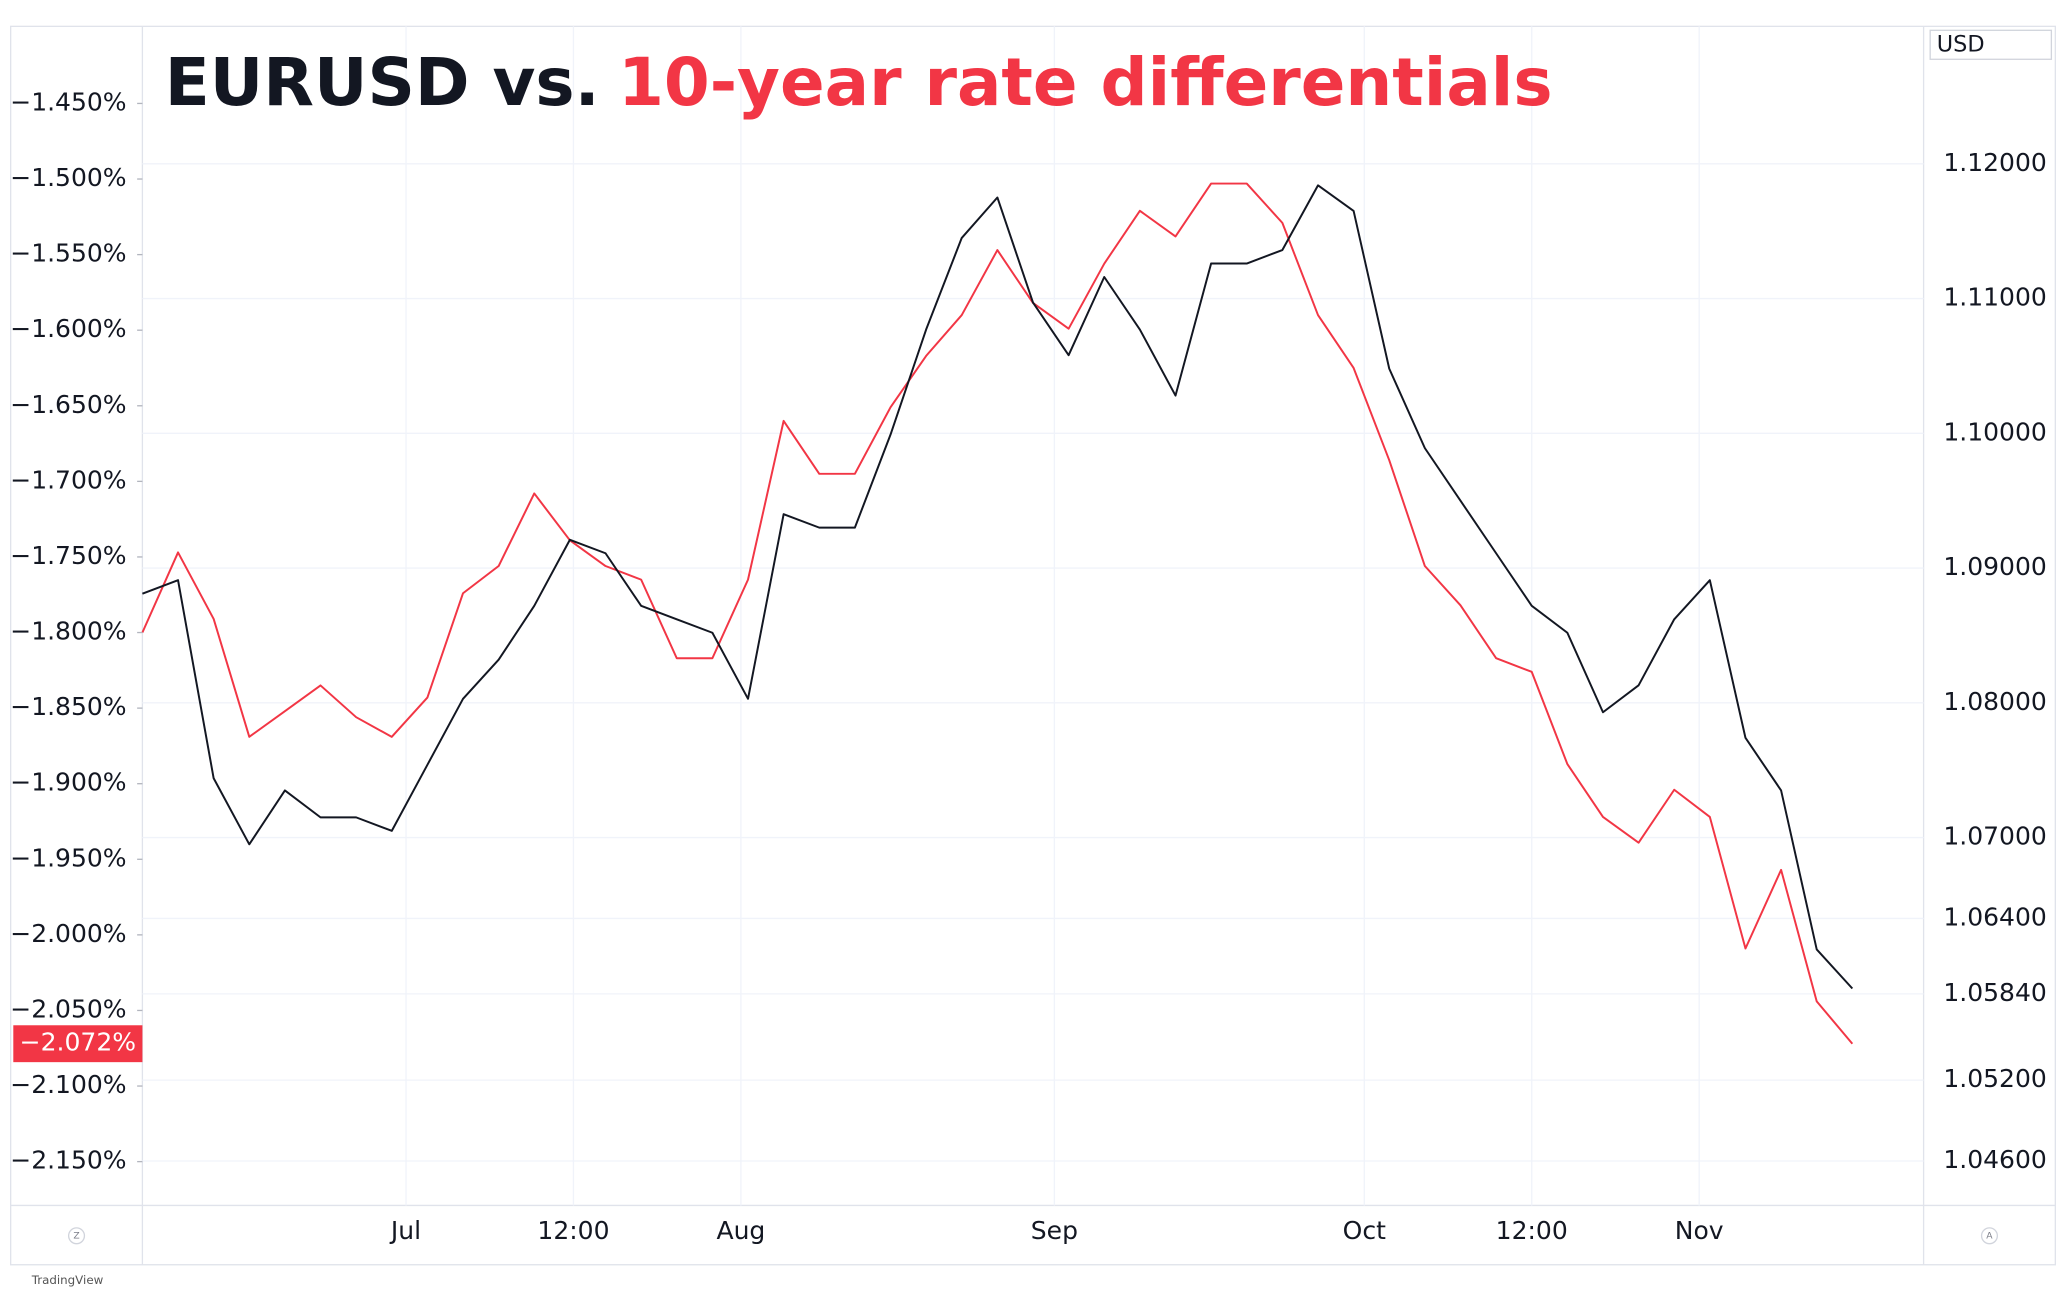  Describe the element at coordinates (405, 1230) in the screenshot. I see `x-tick-label: Jul` at that location.